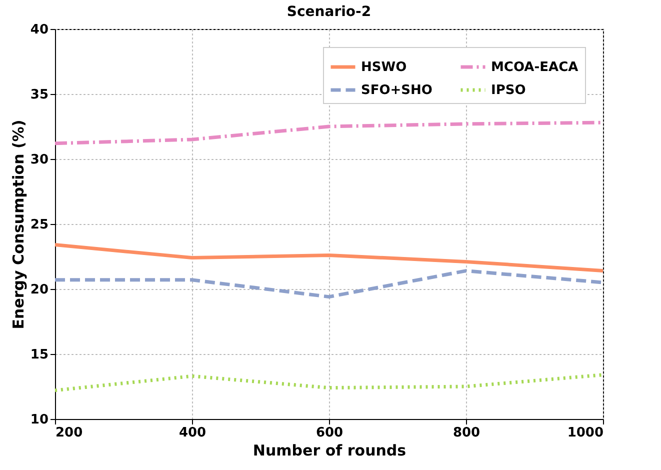 The height and width of the screenshot is (470, 661). What do you see at coordinates (39, 30) in the screenshot?
I see `y-tick-label: 40` at bounding box center [39, 30].